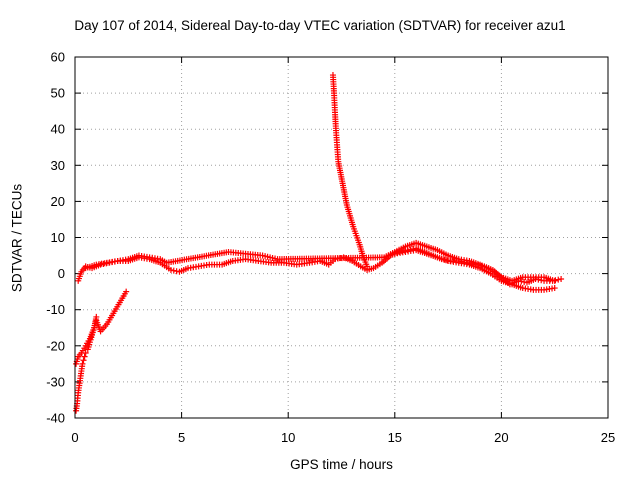  I want to click on x-tick-label: 25, so click(608, 437).